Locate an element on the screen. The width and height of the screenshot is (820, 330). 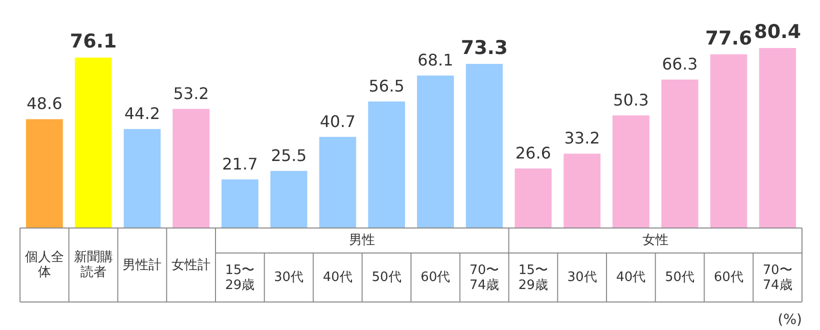
data-label: 21.7 is located at coordinates (240, 164).